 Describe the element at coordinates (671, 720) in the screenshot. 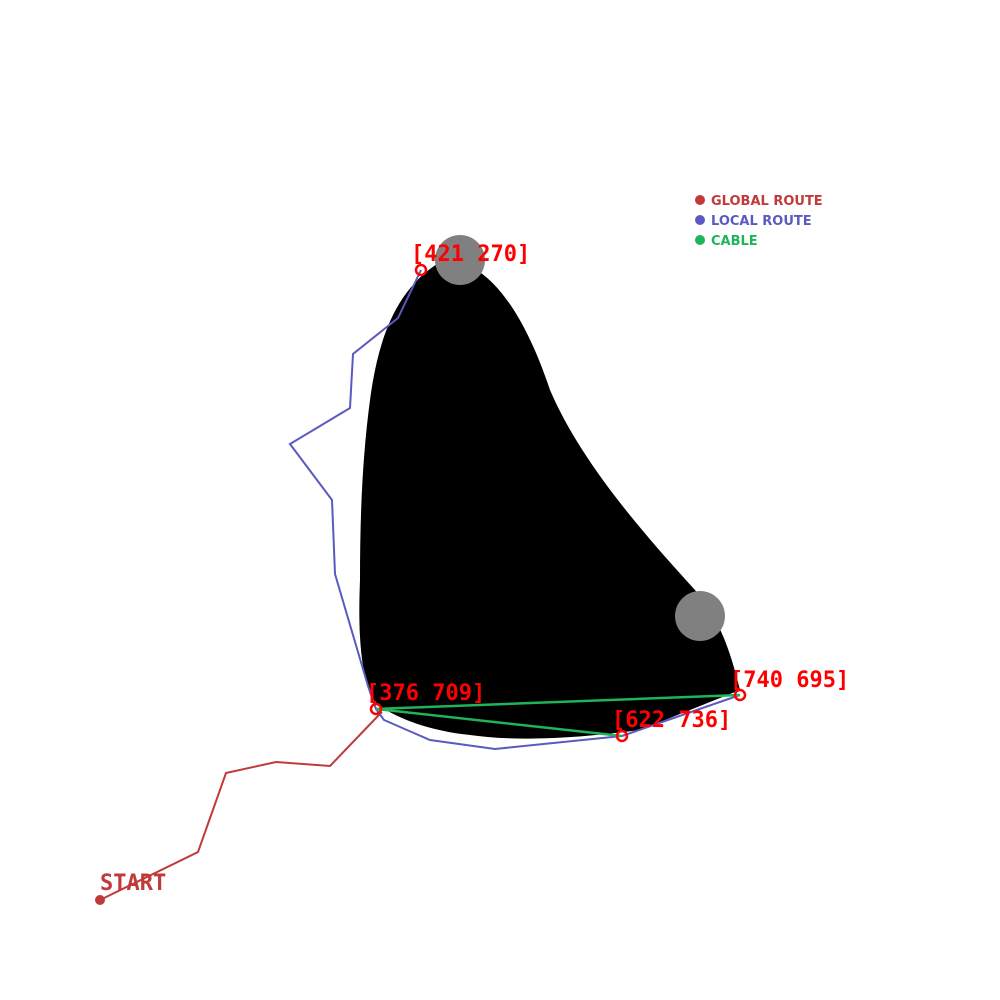

I see `waypoint-label: [622 736]` at that location.